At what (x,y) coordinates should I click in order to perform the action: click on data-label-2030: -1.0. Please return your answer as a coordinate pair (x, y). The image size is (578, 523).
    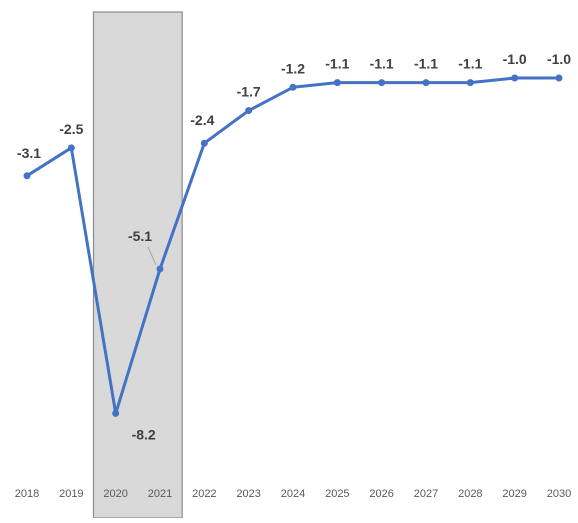
    Looking at the image, I should click on (559, 59).